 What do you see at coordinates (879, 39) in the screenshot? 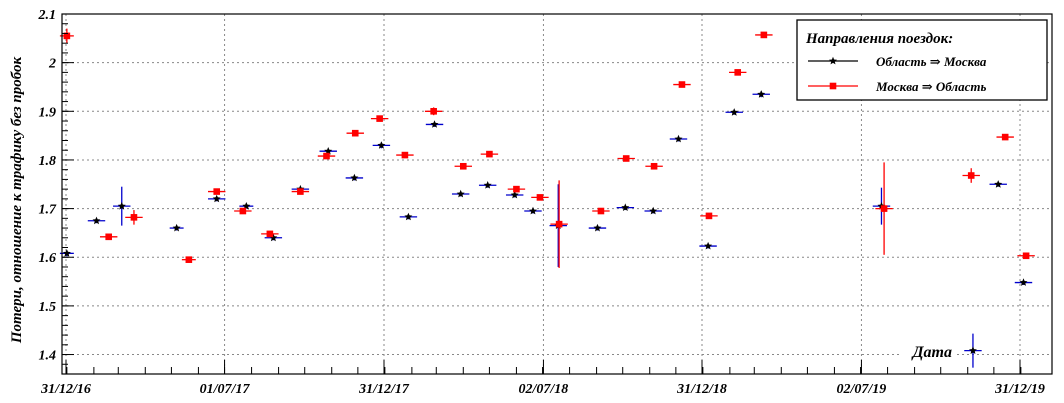
I see `legend-title: Направления поездок:` at bounding box center [879, 39].